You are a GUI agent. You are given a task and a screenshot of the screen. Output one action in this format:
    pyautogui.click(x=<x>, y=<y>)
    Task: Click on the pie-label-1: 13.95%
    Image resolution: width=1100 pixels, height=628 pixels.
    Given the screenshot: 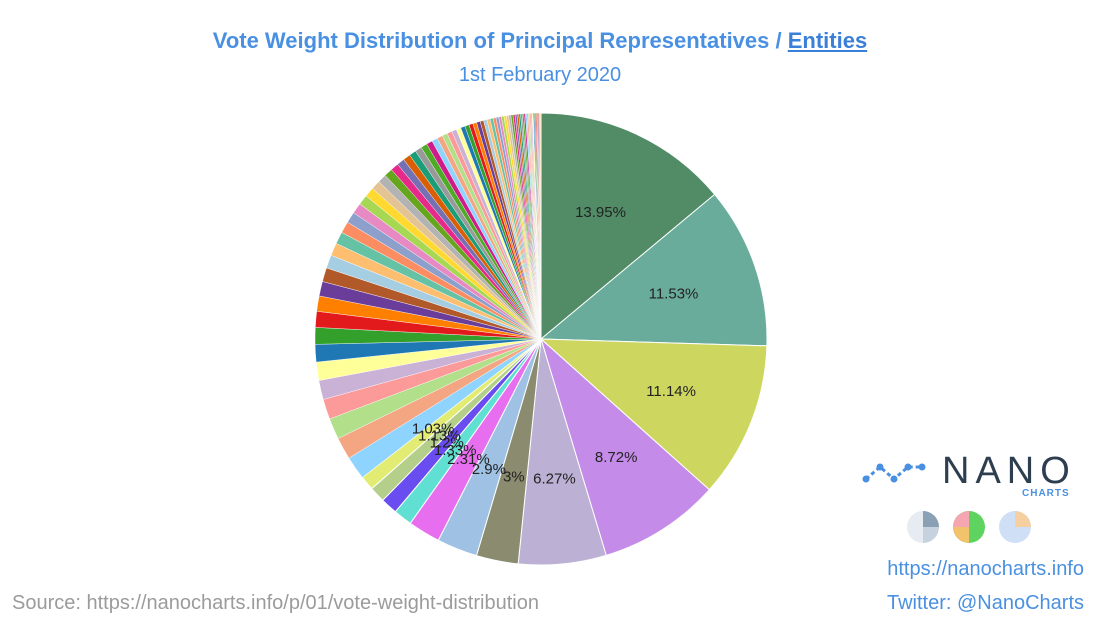 What is the action you would take?
    pyautogui.click(x=600, y=212)
    